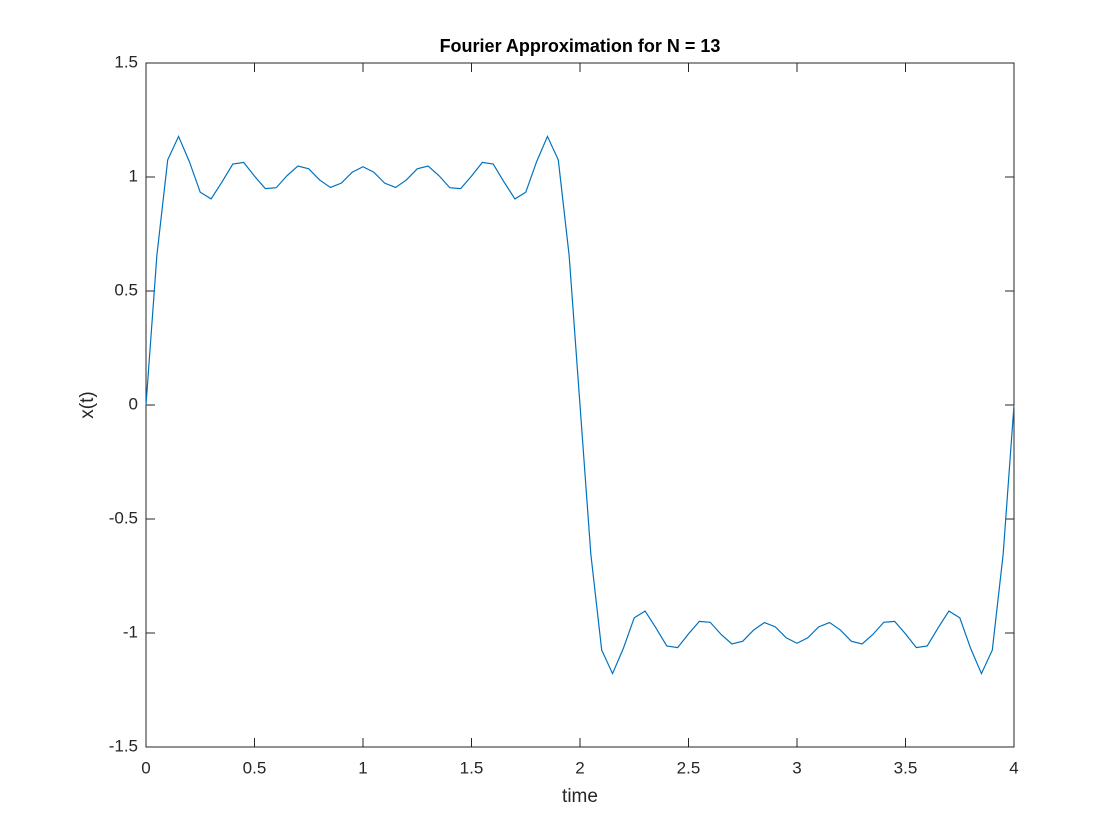  Describe the element at coordinates (123, 745) in the screenshot. I see `y-tick-label: -1.5` at that location.